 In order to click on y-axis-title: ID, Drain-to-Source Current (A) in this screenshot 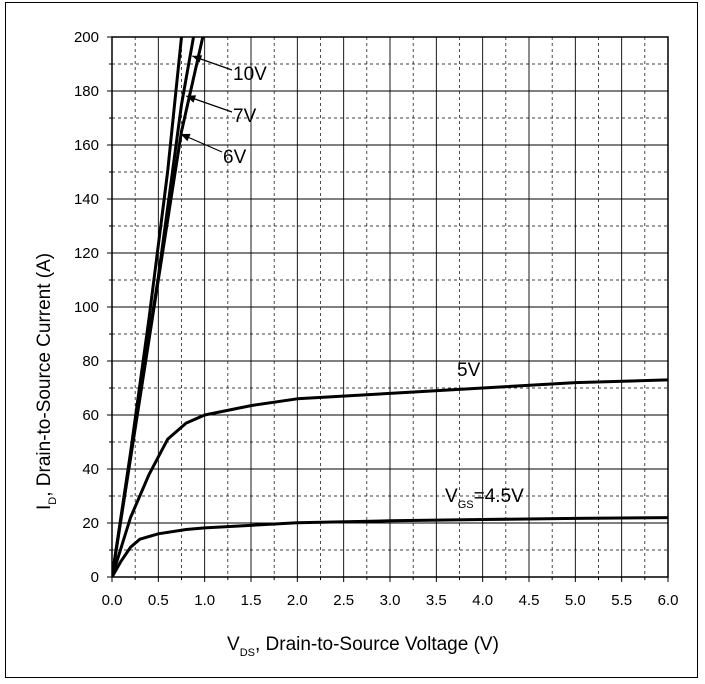, I will do `click(46, 381)`.